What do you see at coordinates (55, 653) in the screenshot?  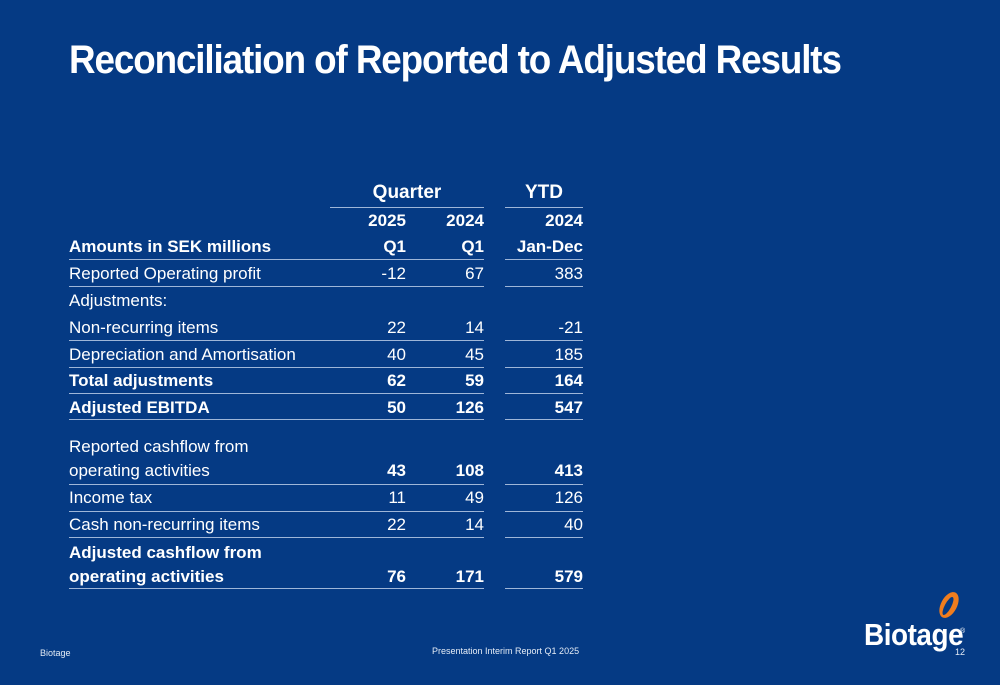 I see `footer-company: Biotage` at bounding box center [55, 653].